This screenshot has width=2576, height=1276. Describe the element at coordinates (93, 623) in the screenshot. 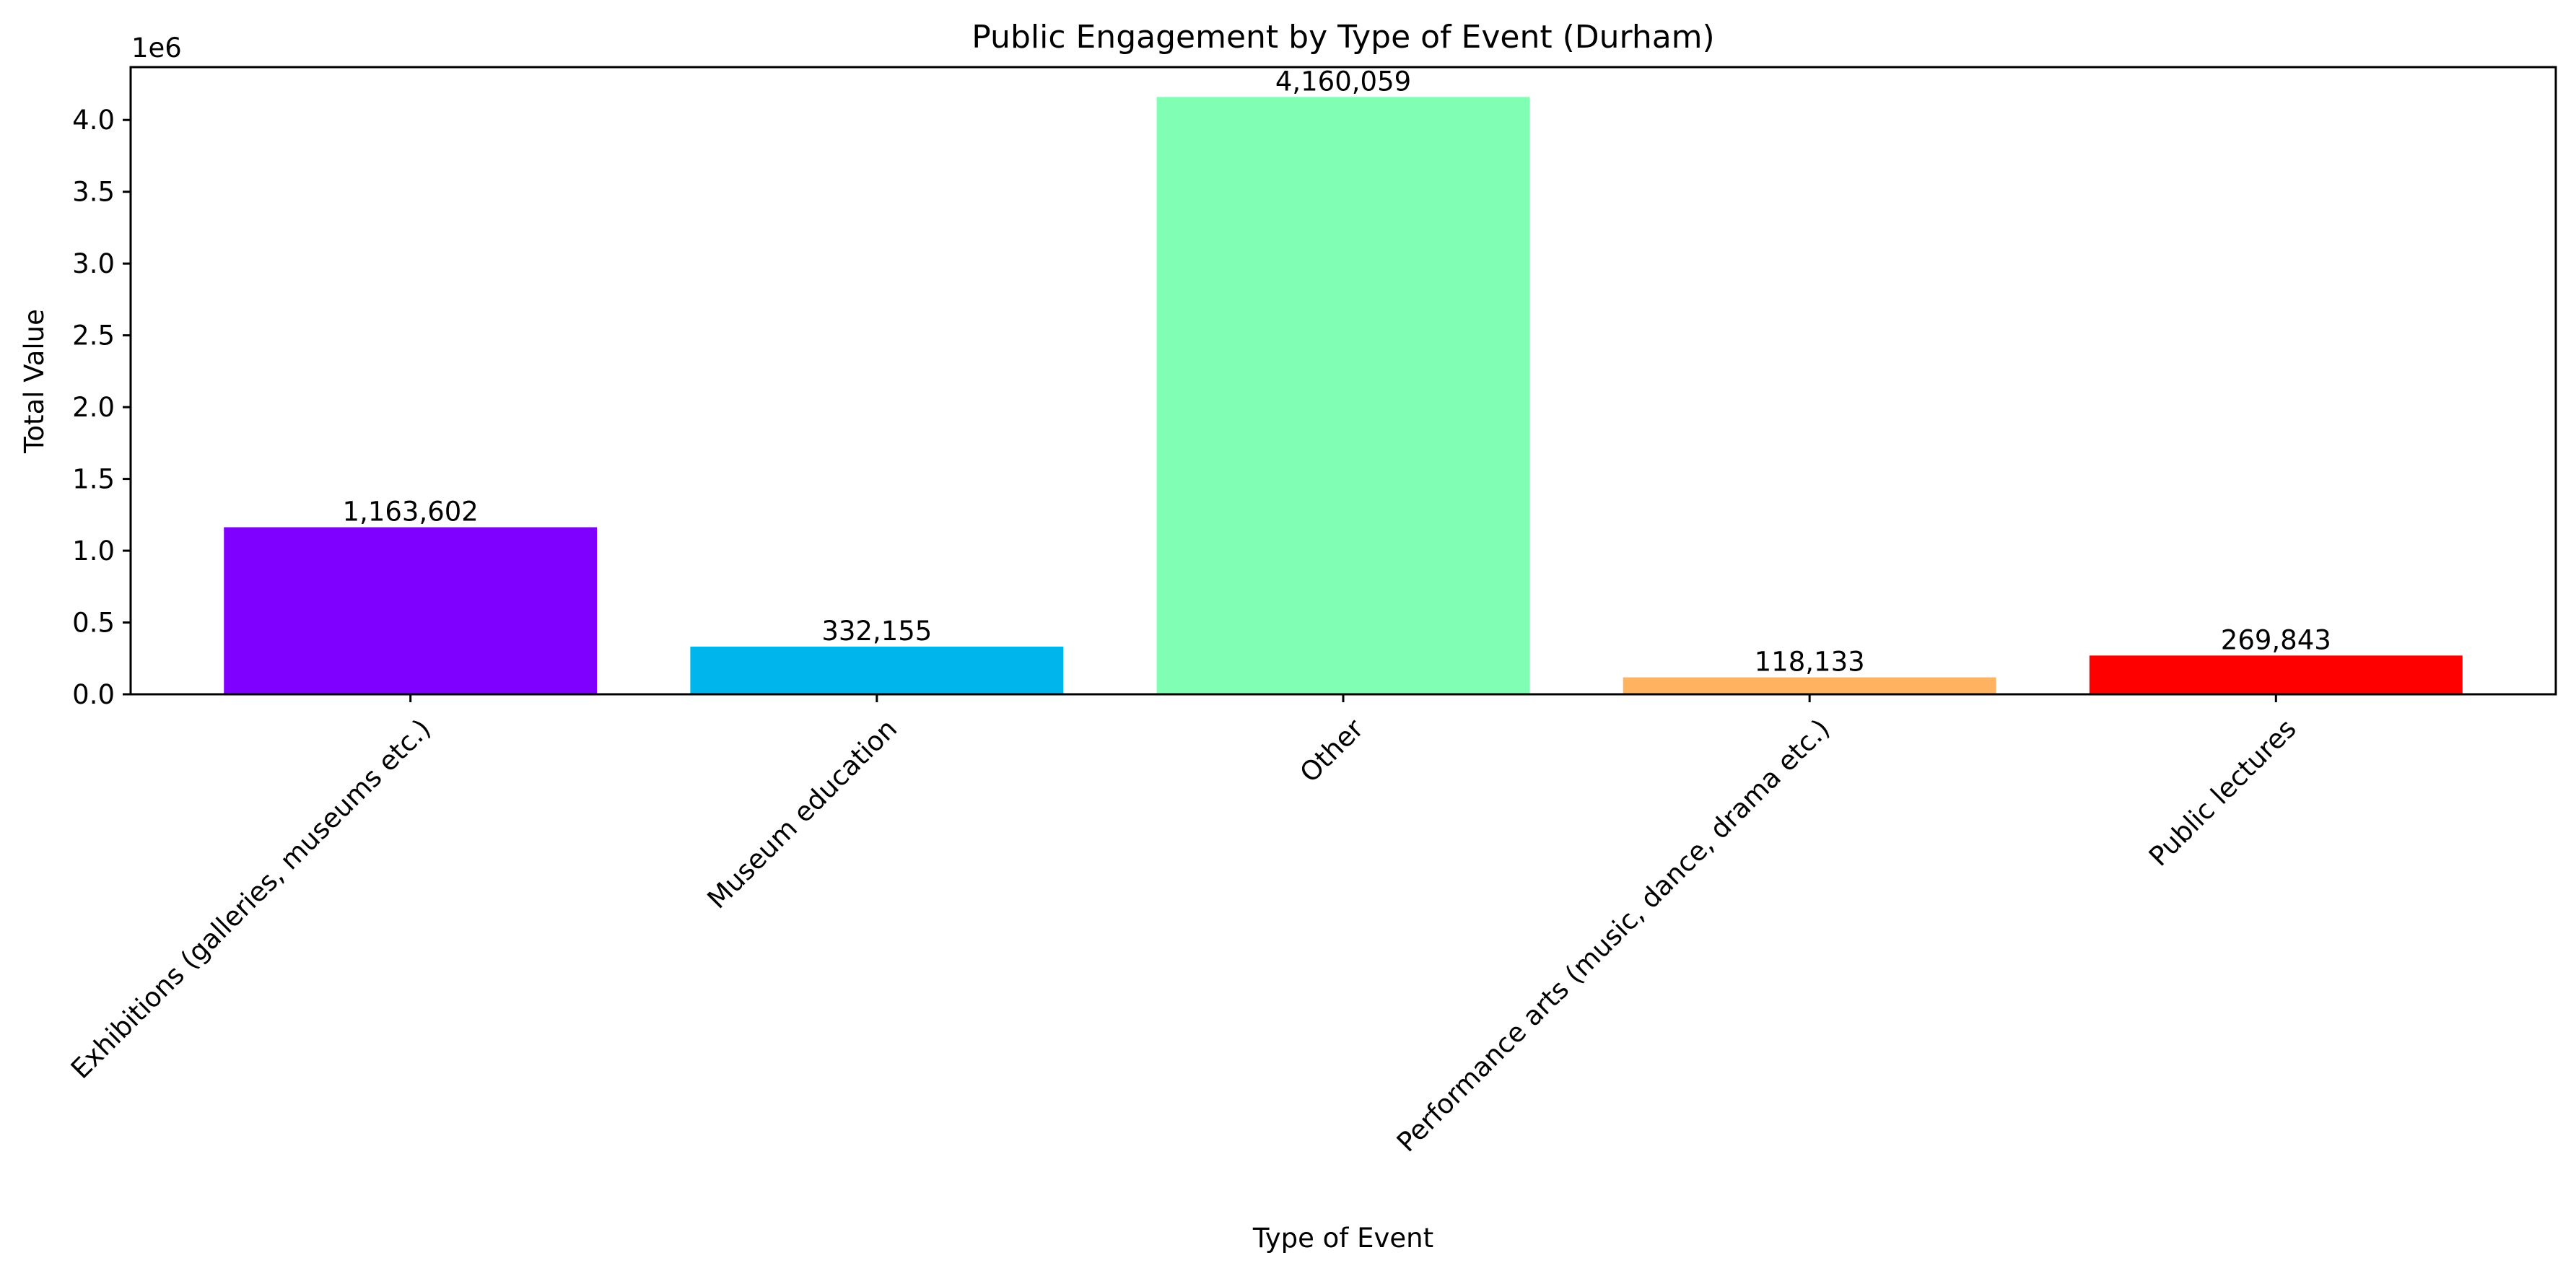

I see `y-tick-label: 0.5` at that location.